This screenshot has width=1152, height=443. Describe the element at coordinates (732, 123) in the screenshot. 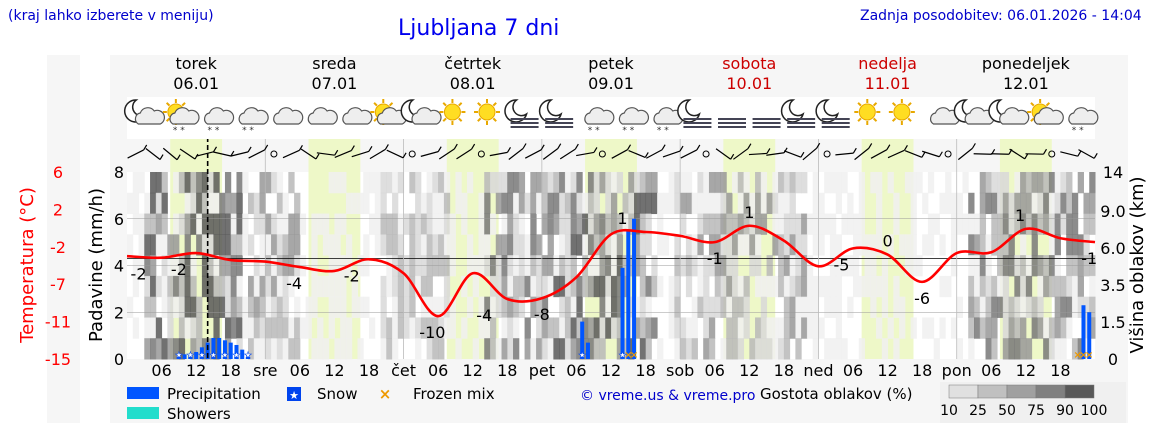

I see `fog-icon` at that location.